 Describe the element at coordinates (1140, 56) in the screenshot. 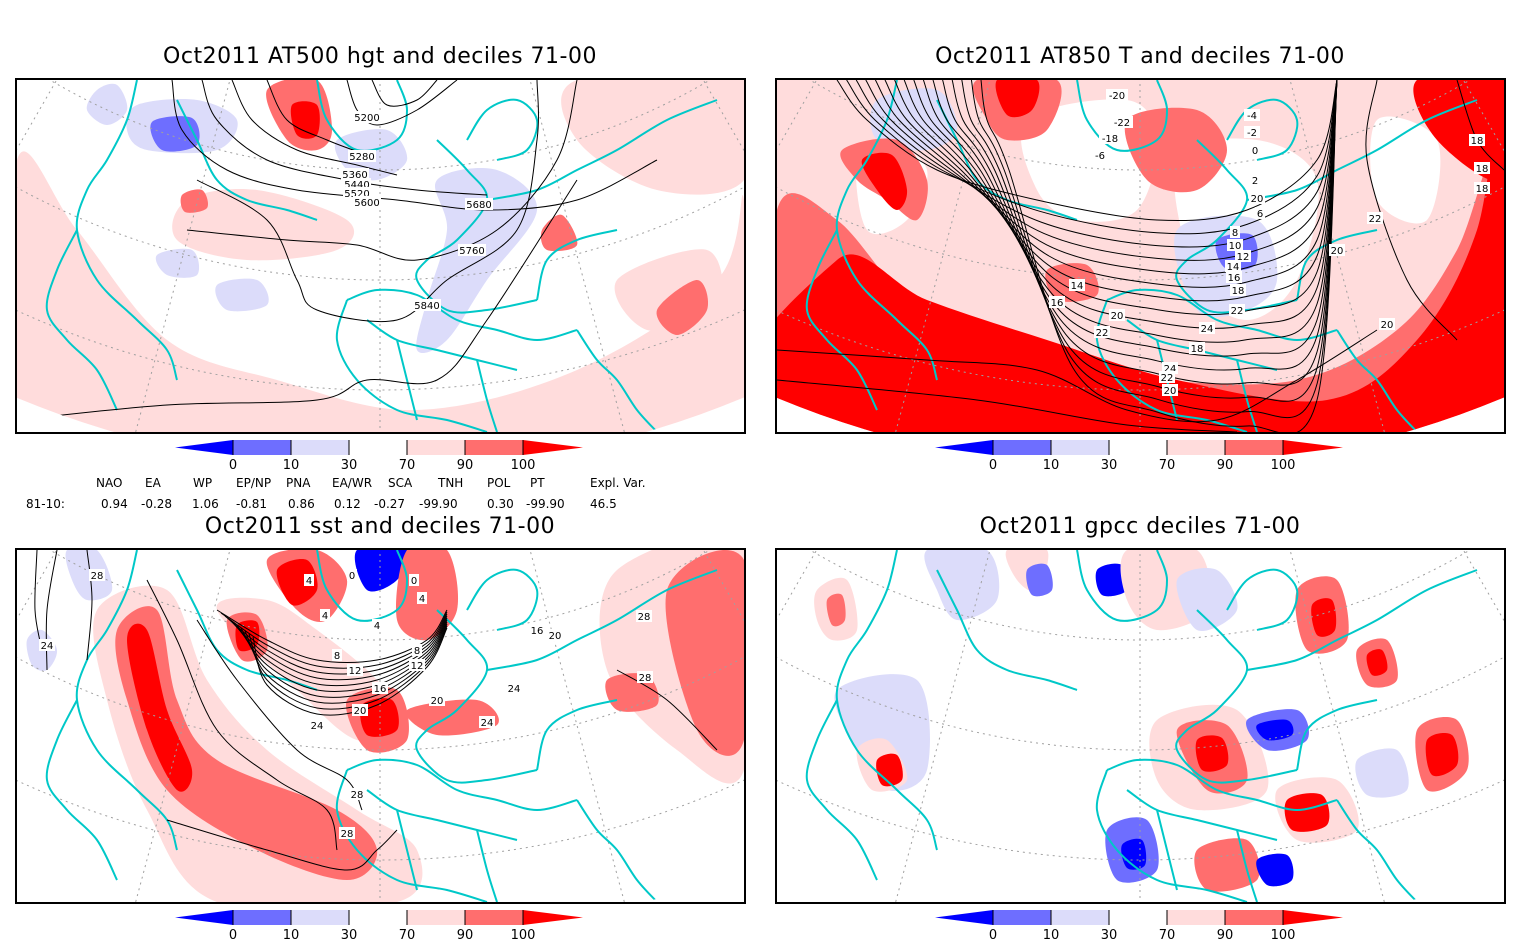

I see `panel-title-t850: Oct2011 AT850 T and deciles 71-00` at that location.